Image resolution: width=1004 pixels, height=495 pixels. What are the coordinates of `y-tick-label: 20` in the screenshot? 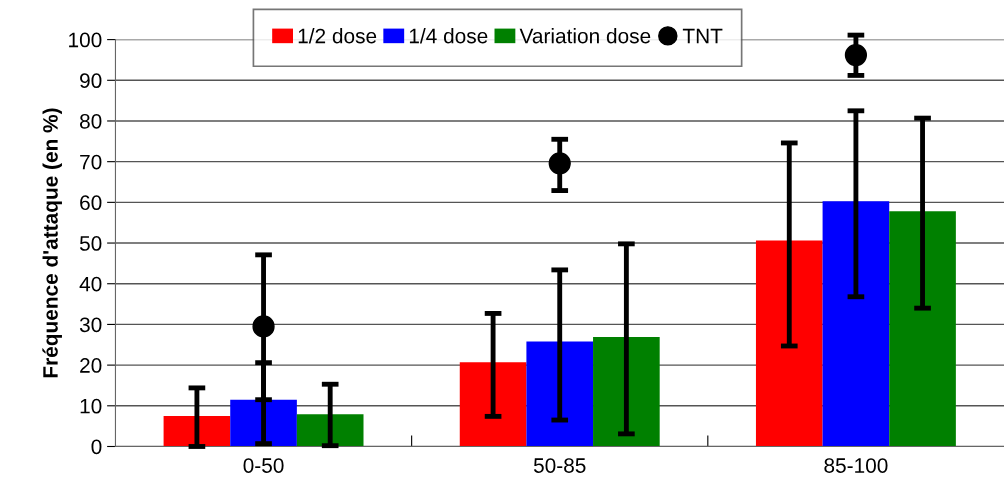 It's located at (91, 365).